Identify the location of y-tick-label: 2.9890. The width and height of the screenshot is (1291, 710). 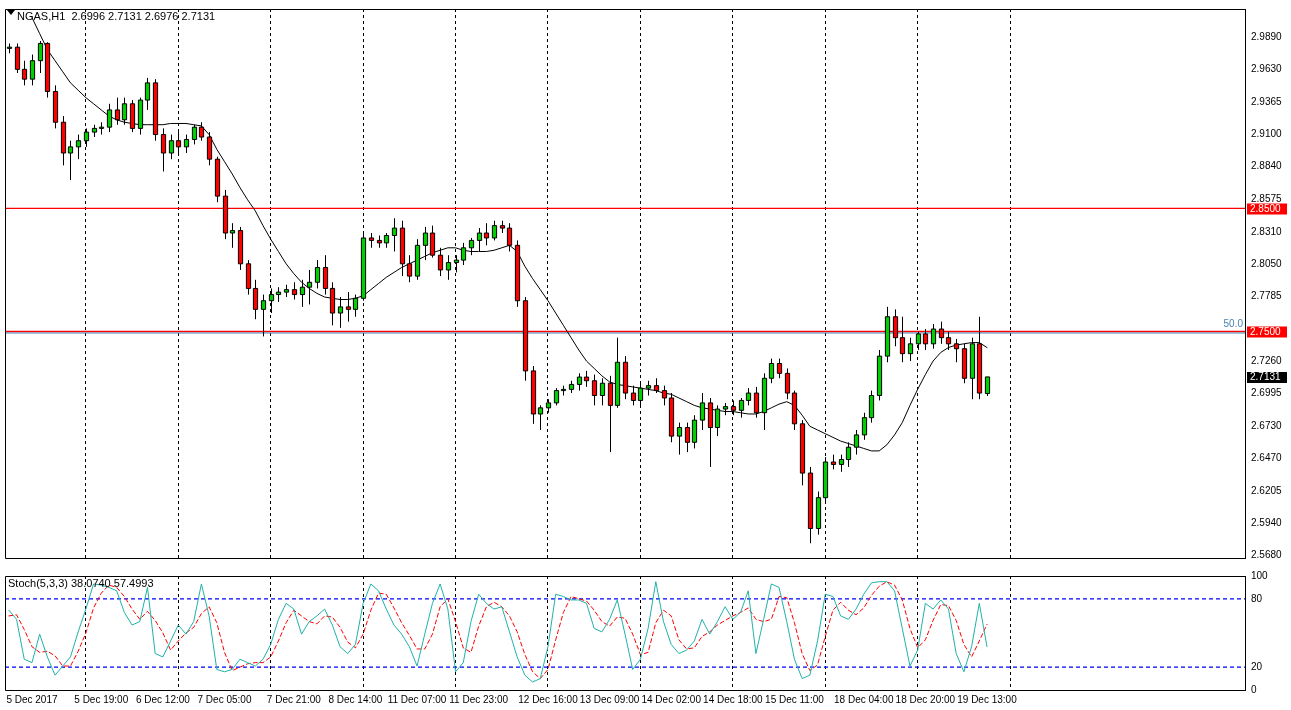
(1267, 37).